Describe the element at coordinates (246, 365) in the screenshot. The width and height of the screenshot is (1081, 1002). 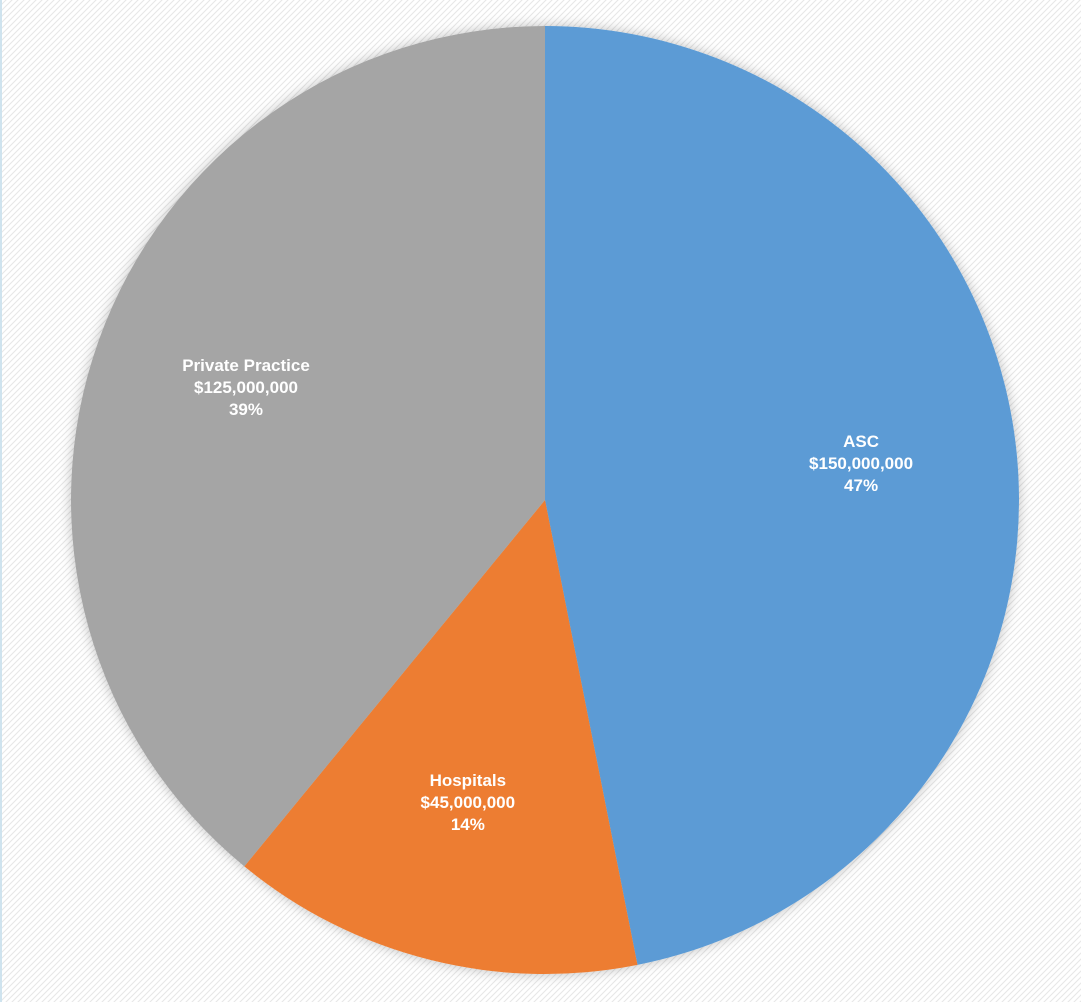
I see `data-label-category: Private Practice` at that location.